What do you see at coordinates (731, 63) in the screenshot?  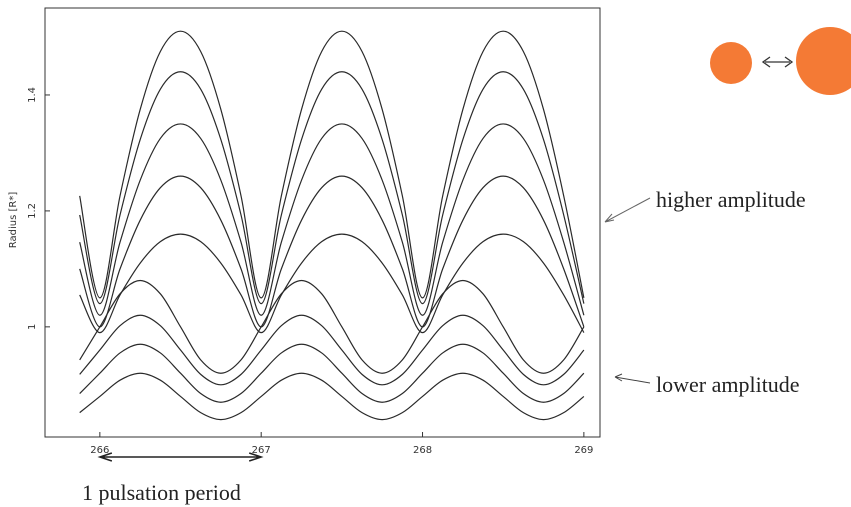 I see `small-star` at bounding box center [731, 63].